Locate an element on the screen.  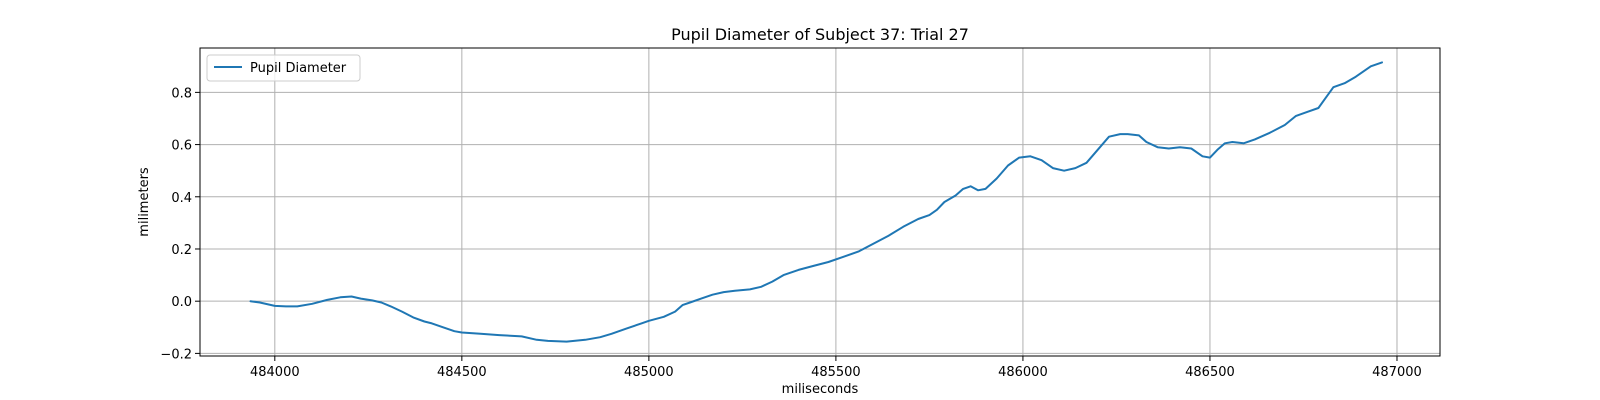
legend: Pupil Diameter is located at coordinates (283, 68).